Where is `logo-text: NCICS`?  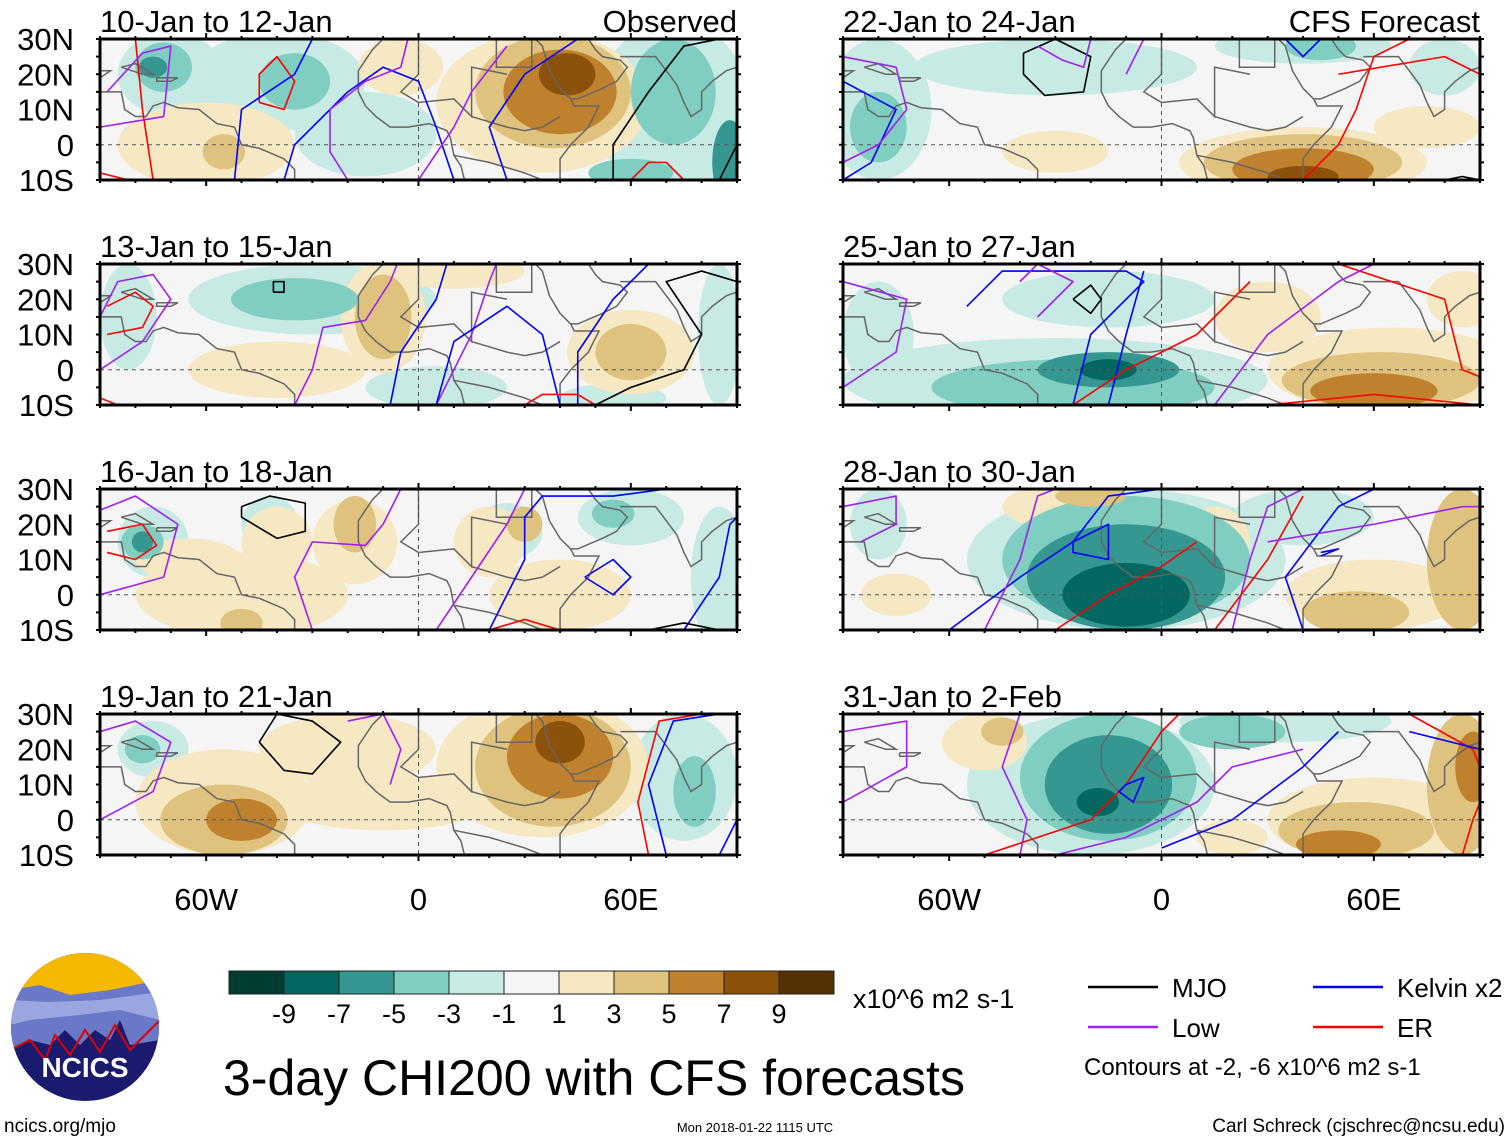 logo-text: NCICS is located at coordinates (84, 1067).